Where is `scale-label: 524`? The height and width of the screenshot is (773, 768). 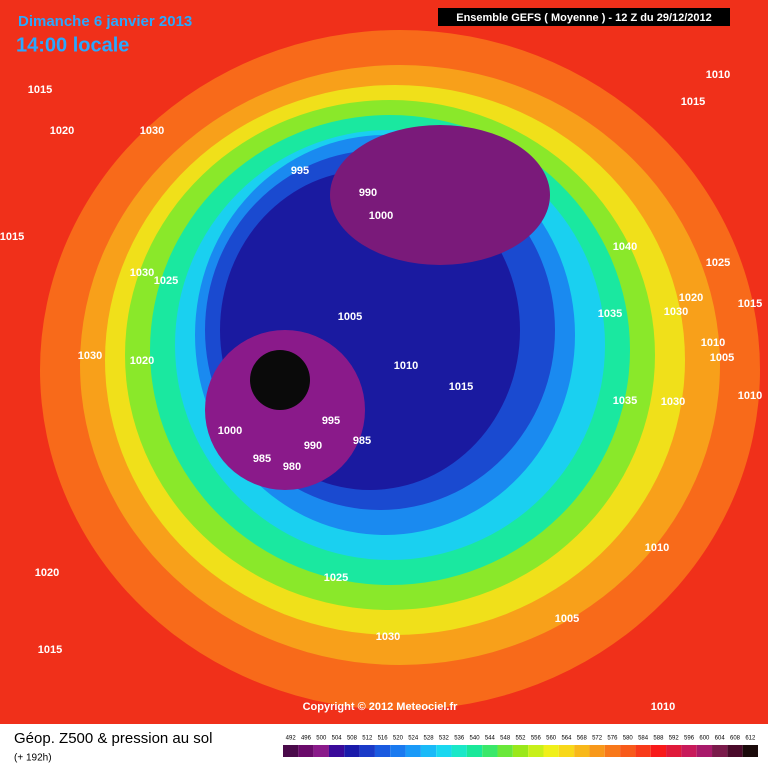
scale-label: 524 is located at coordinates (413, 739).